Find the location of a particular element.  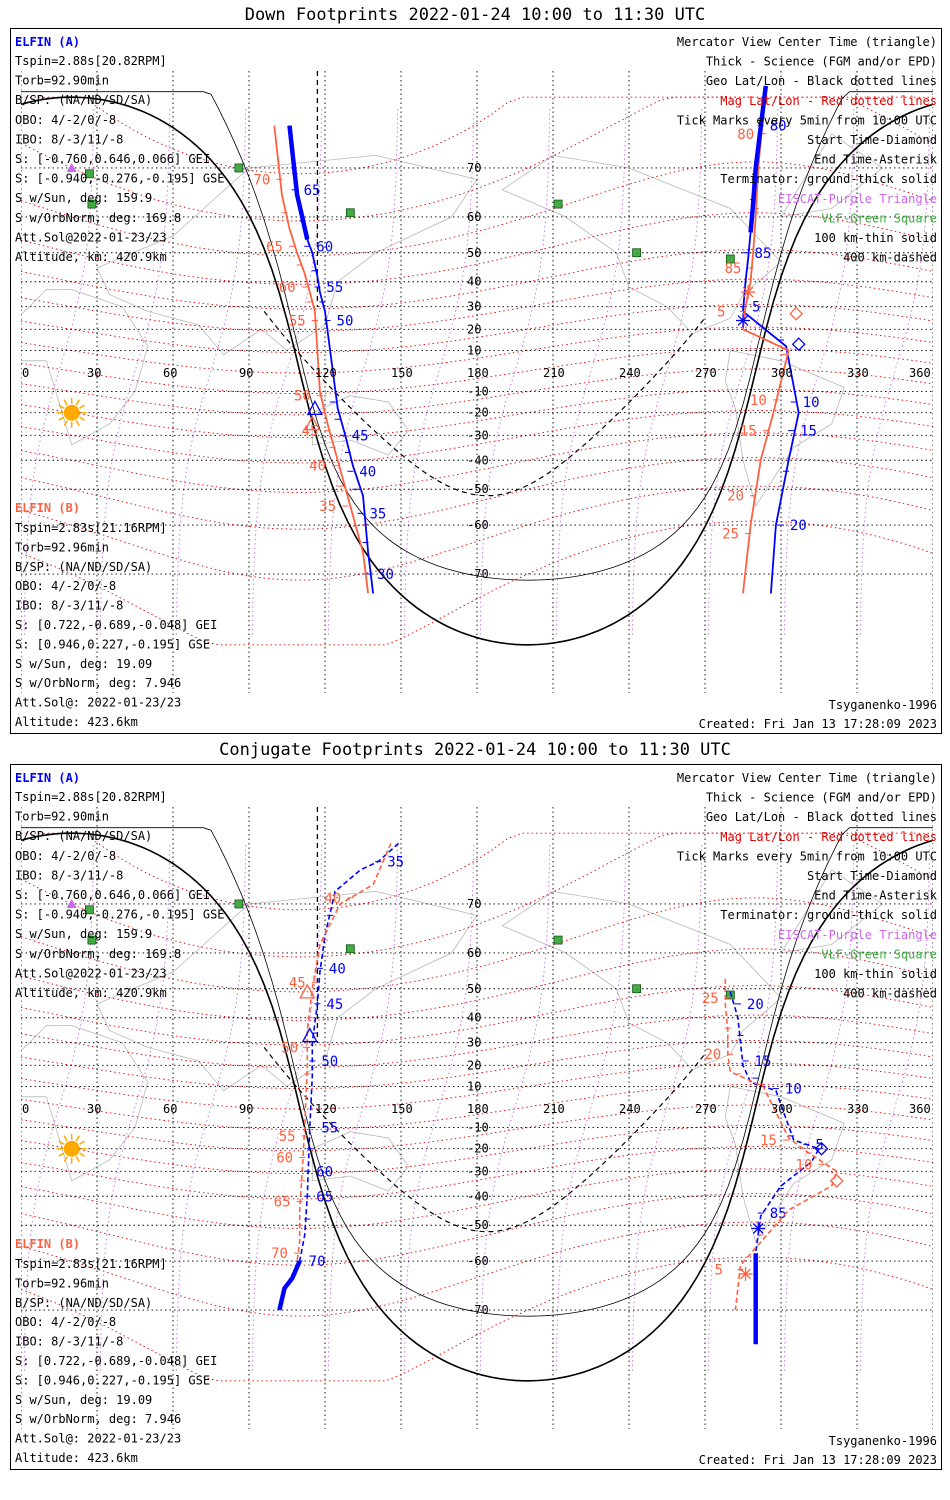

elfin-b-end-marker is located at coordinates (745, 1273).